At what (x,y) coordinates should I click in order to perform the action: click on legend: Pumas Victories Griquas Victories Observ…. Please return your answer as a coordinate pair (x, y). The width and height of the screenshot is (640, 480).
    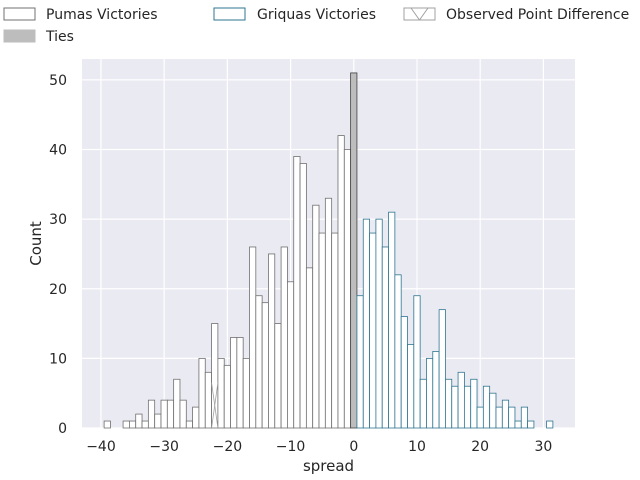
    Looking at the image, I should click on (316, 26).